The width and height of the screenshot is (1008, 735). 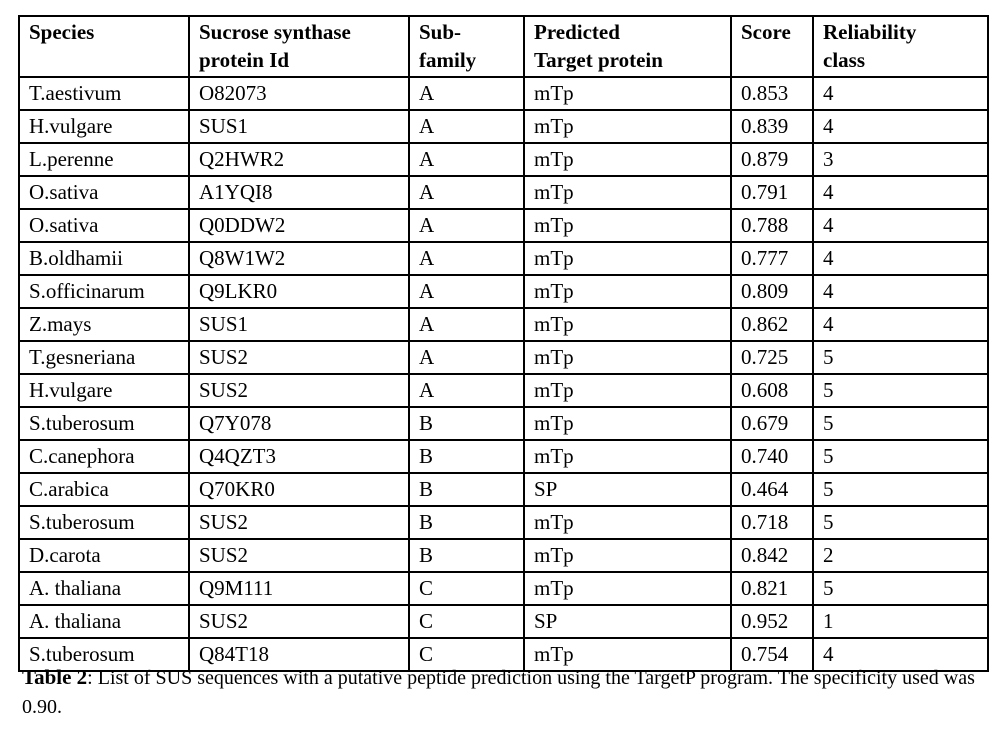 What do you see at coordinates (900, 555) in the screenshot?
I see `reliability-cell: 2` at bounding box center [900, 555].